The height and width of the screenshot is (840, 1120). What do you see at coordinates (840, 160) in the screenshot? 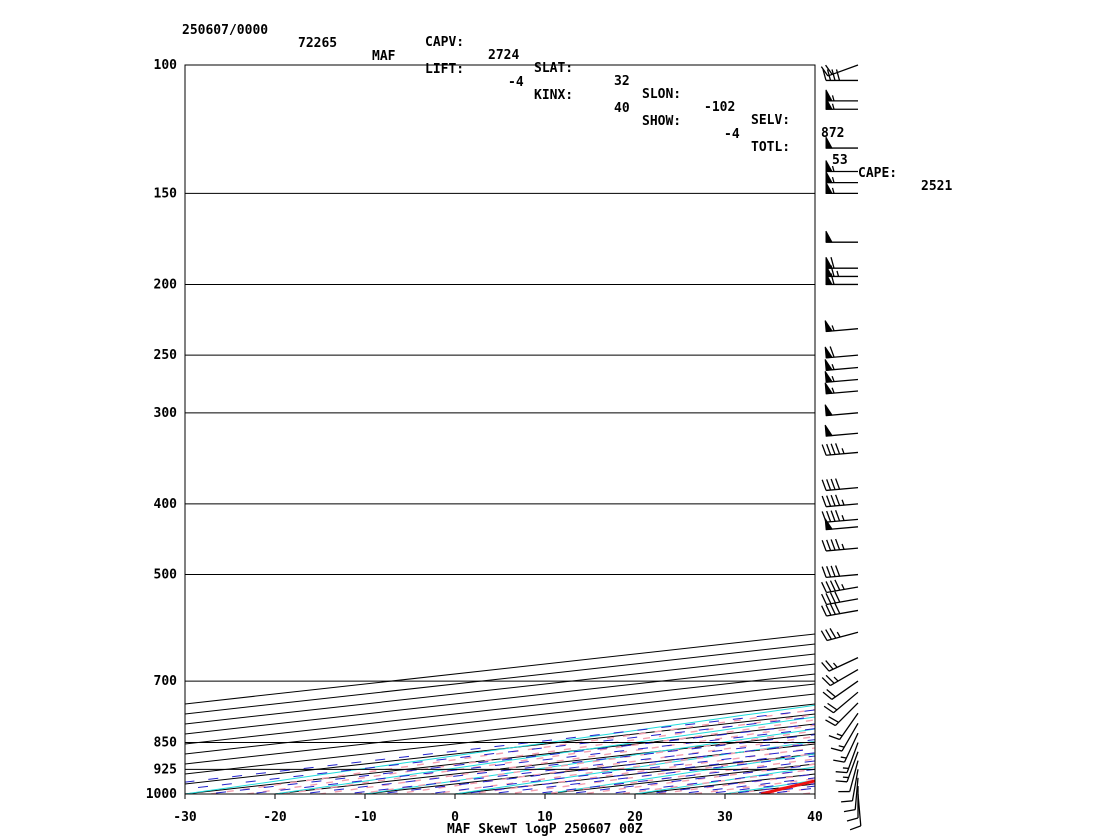
I see `totl-value: 53` at bounding box center [840, 160].